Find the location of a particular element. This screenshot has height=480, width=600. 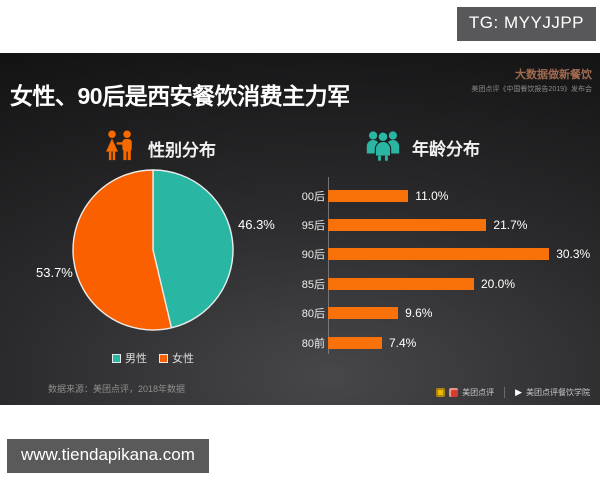

bar-value-label: 21.7% is located at coordinates (510, 225).